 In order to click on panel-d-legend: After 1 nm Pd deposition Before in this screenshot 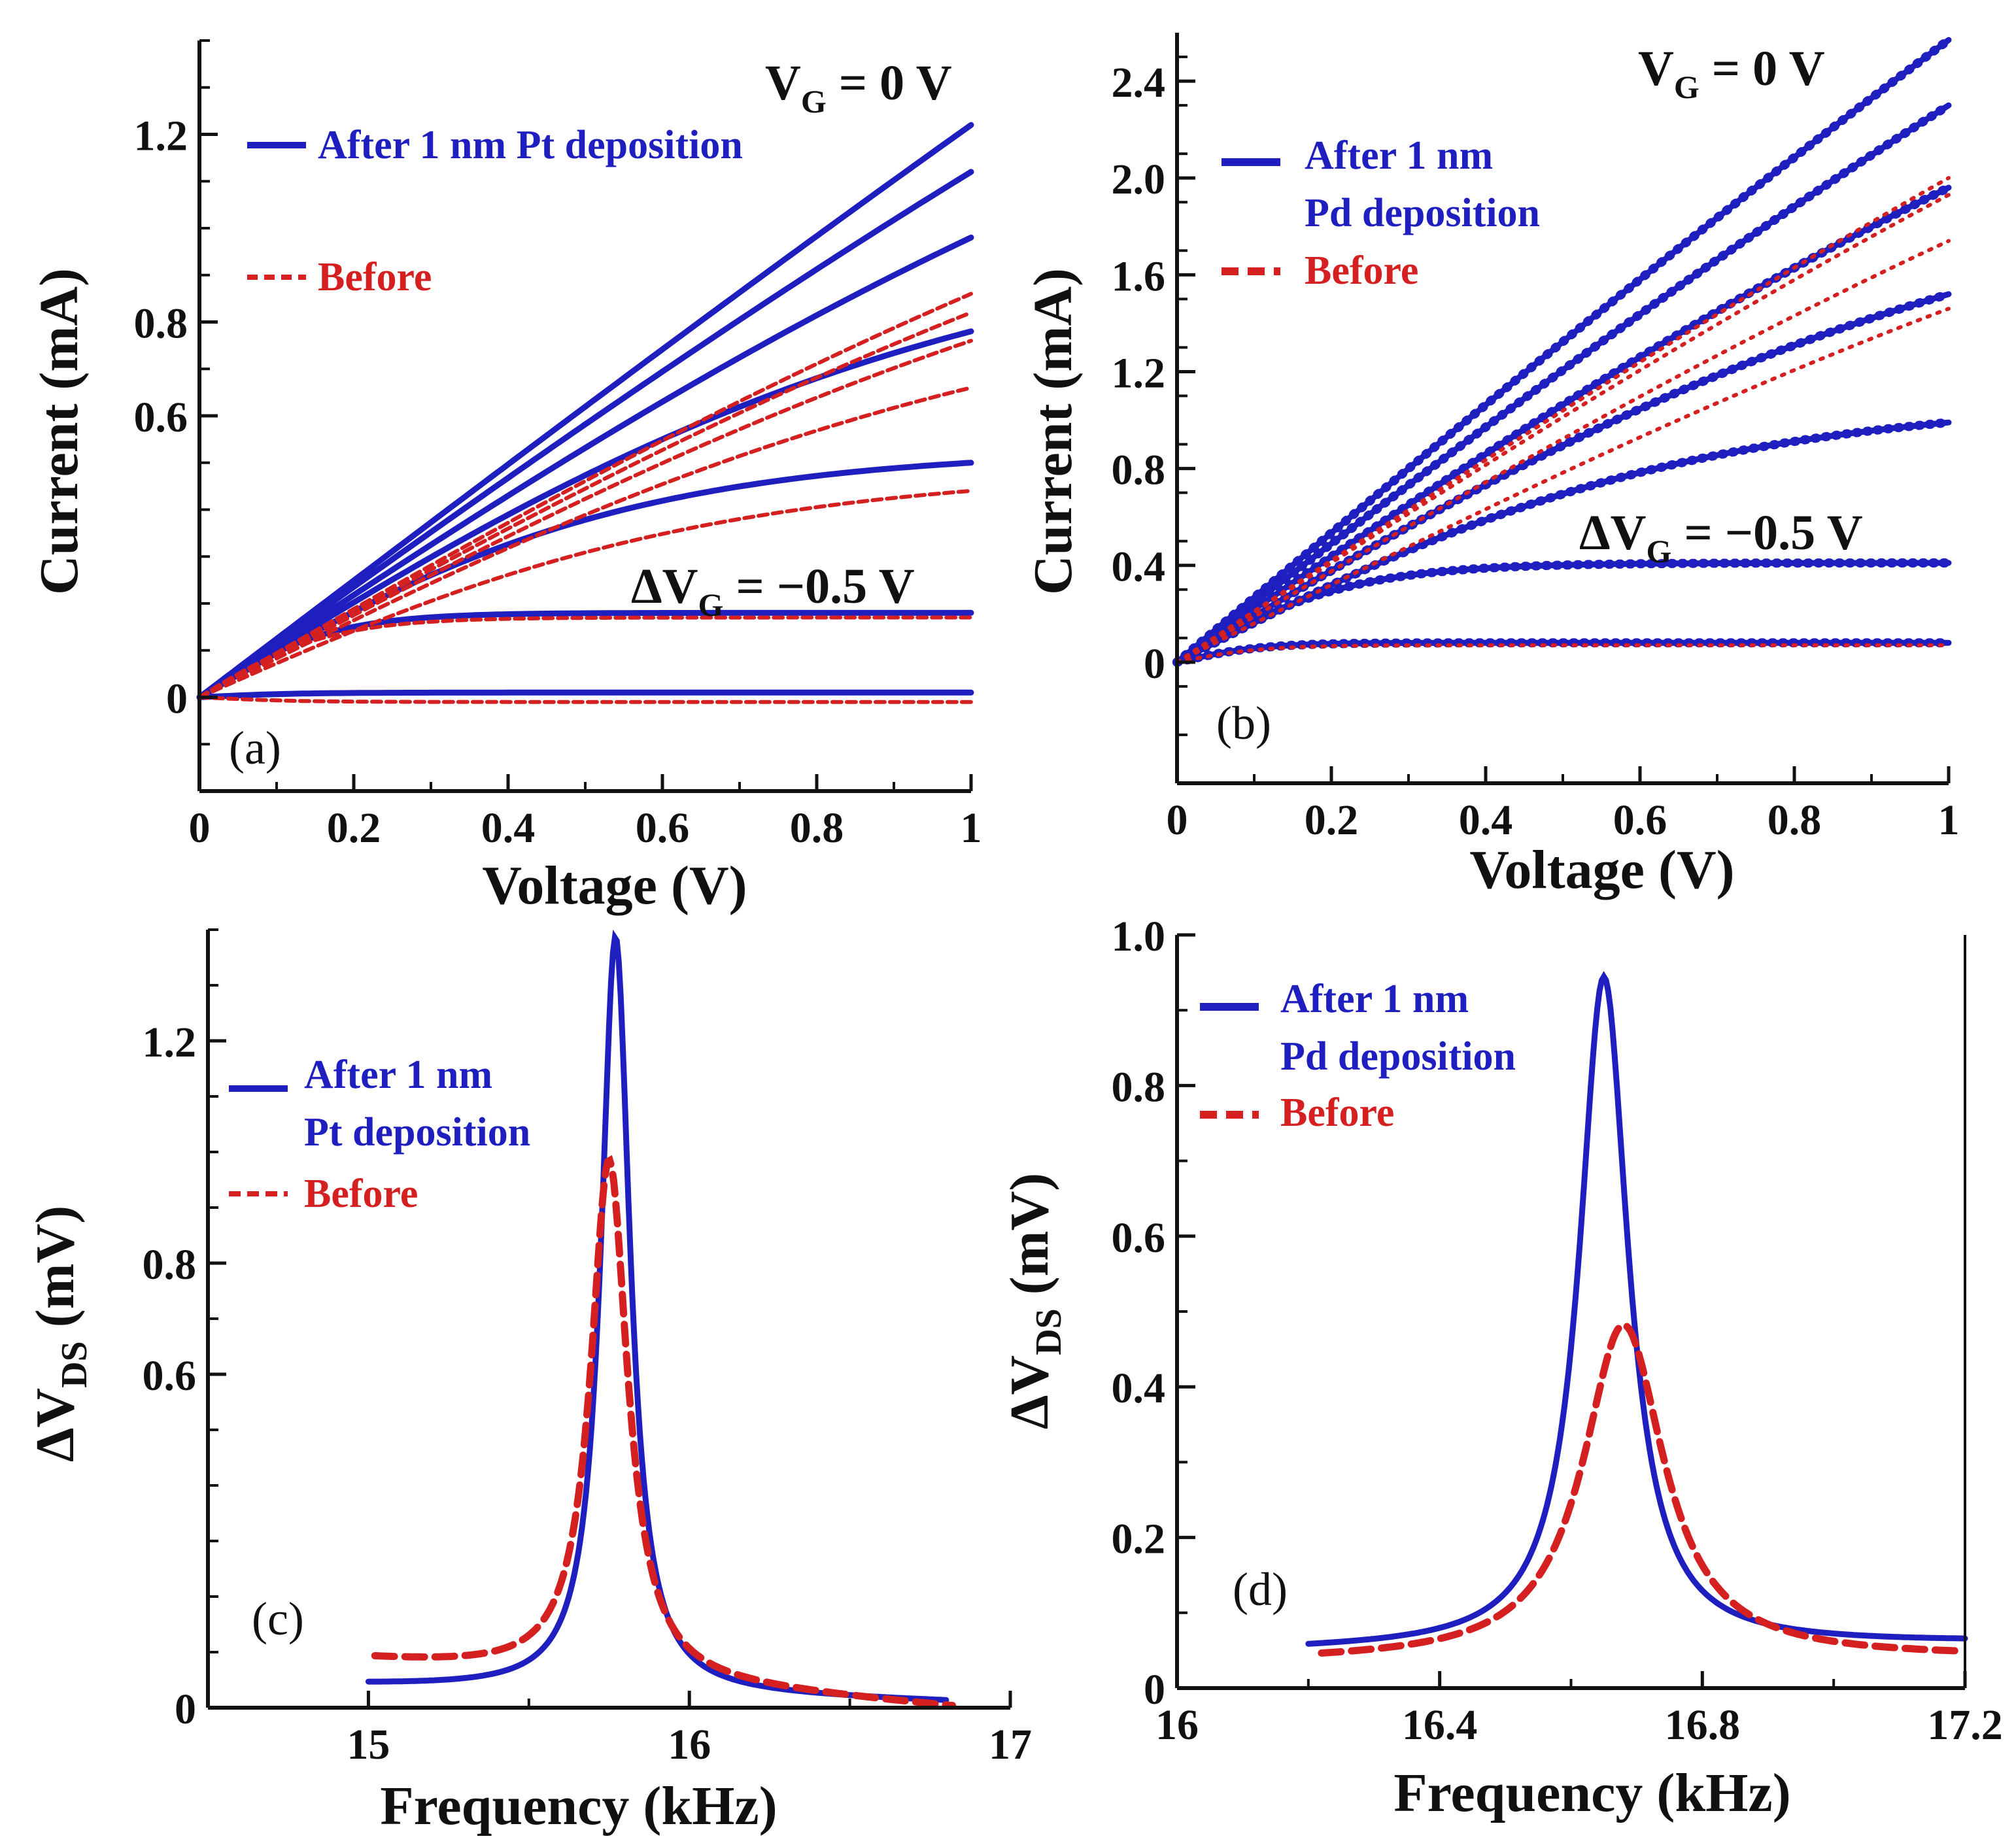, I will do `click(1358, 1056)`.